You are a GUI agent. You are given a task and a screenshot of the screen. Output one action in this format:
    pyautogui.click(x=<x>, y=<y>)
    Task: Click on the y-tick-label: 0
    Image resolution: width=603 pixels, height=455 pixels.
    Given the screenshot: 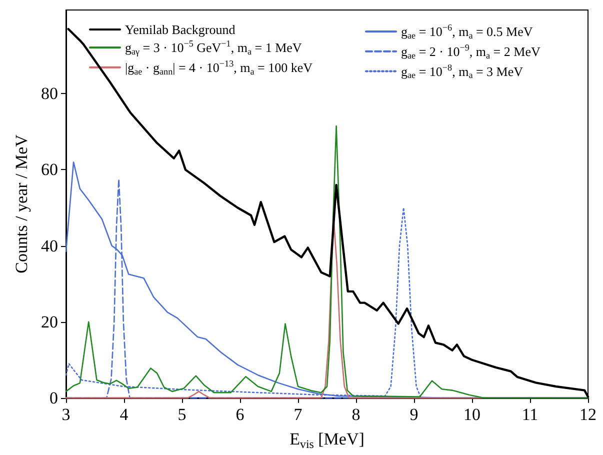 What is the action you would take?
    pyautogui.click(x=54, y=398)
    